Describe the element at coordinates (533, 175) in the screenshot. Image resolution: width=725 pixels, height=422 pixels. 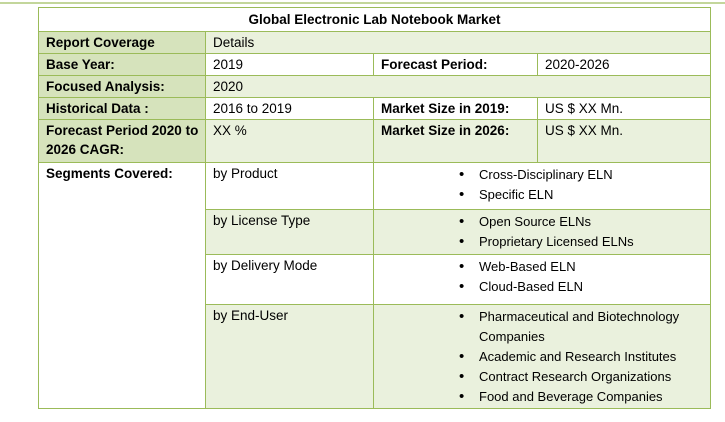
I see `list-item: Cross-Disciplinary ELN` at that location.